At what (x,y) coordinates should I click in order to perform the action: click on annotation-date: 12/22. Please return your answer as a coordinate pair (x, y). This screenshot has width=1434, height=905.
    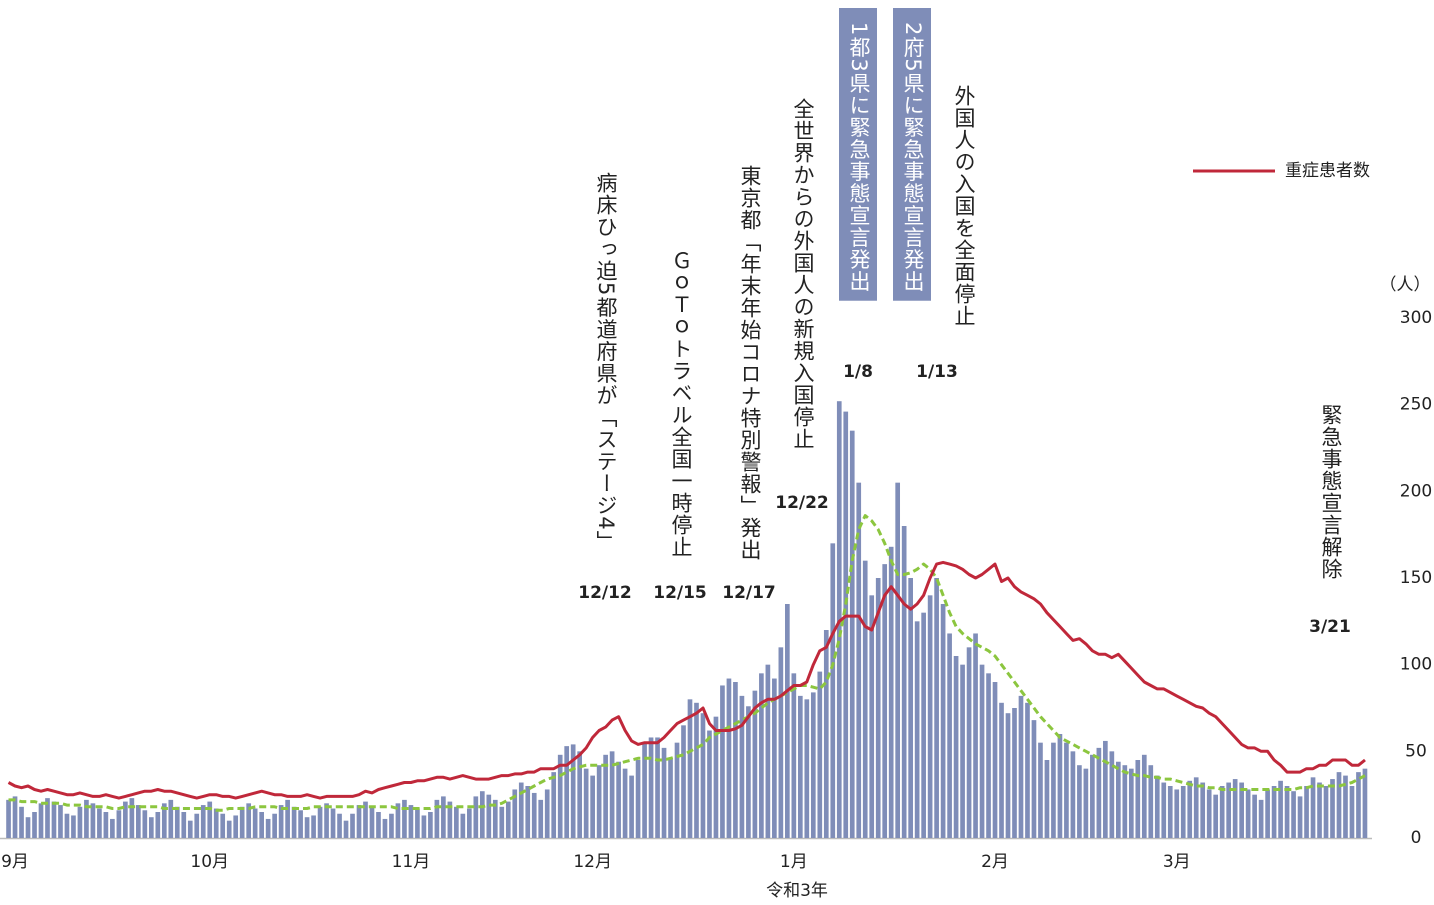
    Looking at the image, I should click on (802, 503).